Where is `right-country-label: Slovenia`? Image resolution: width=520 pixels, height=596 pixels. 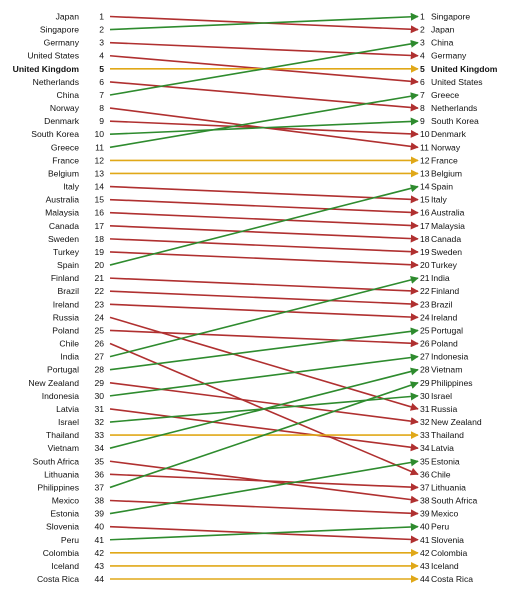
right-country-label: Slovenia is located at coordinates (447, 540).